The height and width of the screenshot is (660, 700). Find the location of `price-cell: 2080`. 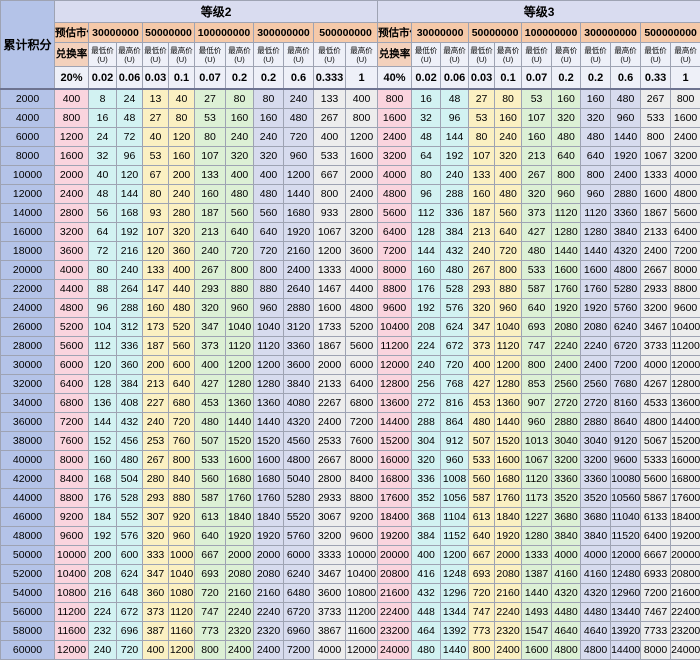

price-cell: 2080 is located at coordinates (596, 327).